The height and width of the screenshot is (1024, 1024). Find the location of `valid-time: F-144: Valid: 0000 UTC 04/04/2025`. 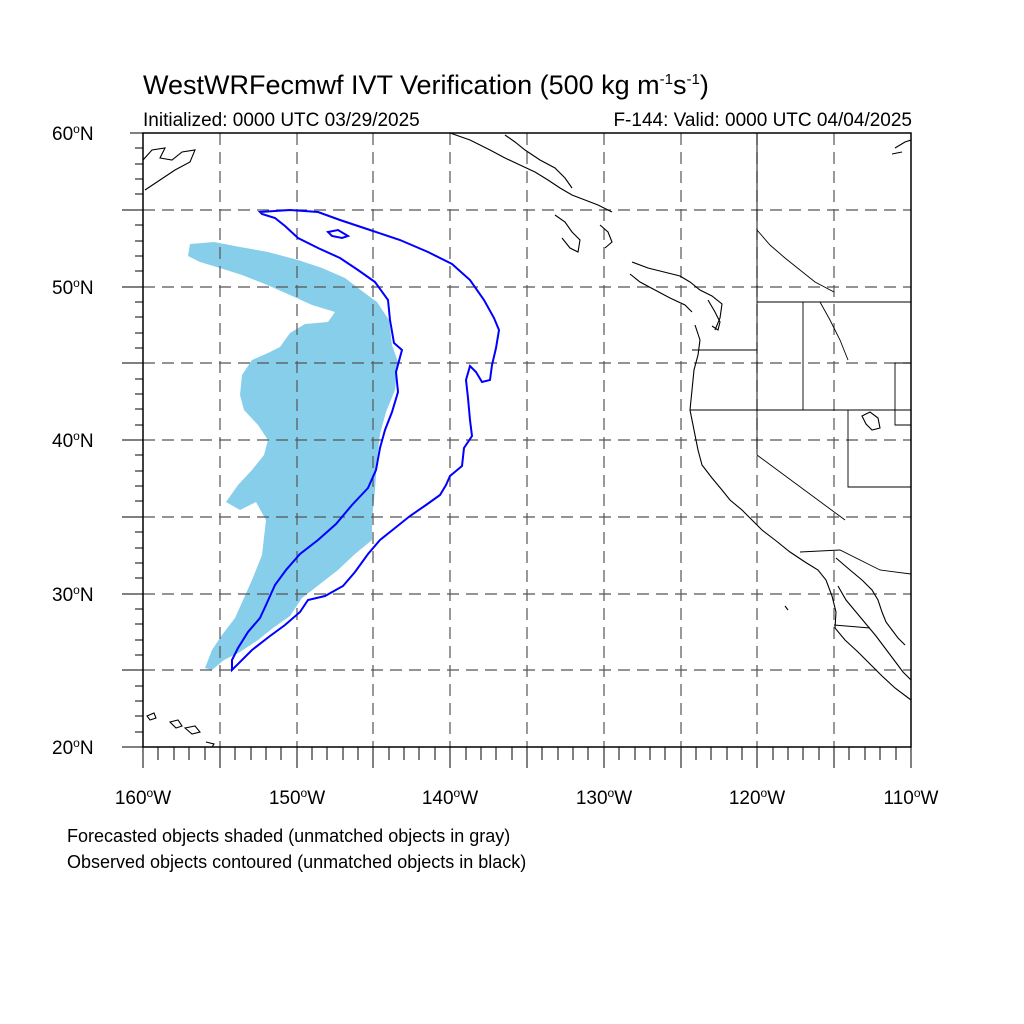

valid-time: F-144: Valid: 0000 UTC 04/04/2025 is located at coordinates (762, 120).